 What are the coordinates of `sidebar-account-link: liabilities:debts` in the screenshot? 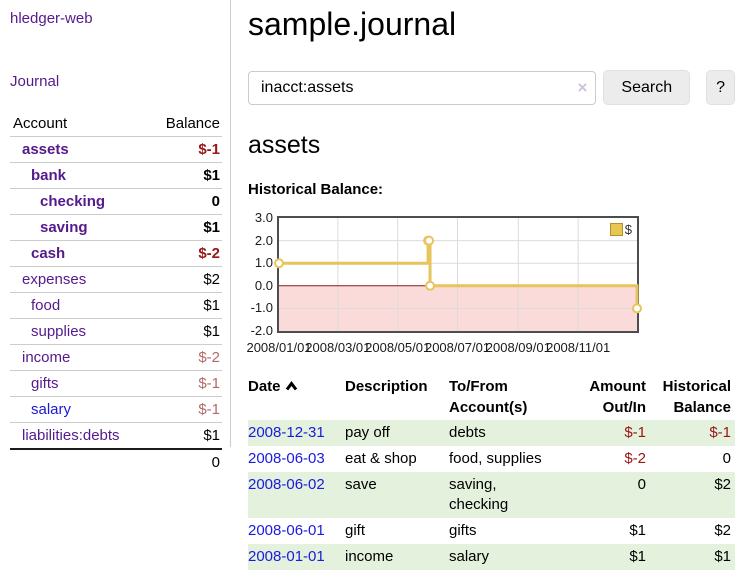 It's located at (71, 435).